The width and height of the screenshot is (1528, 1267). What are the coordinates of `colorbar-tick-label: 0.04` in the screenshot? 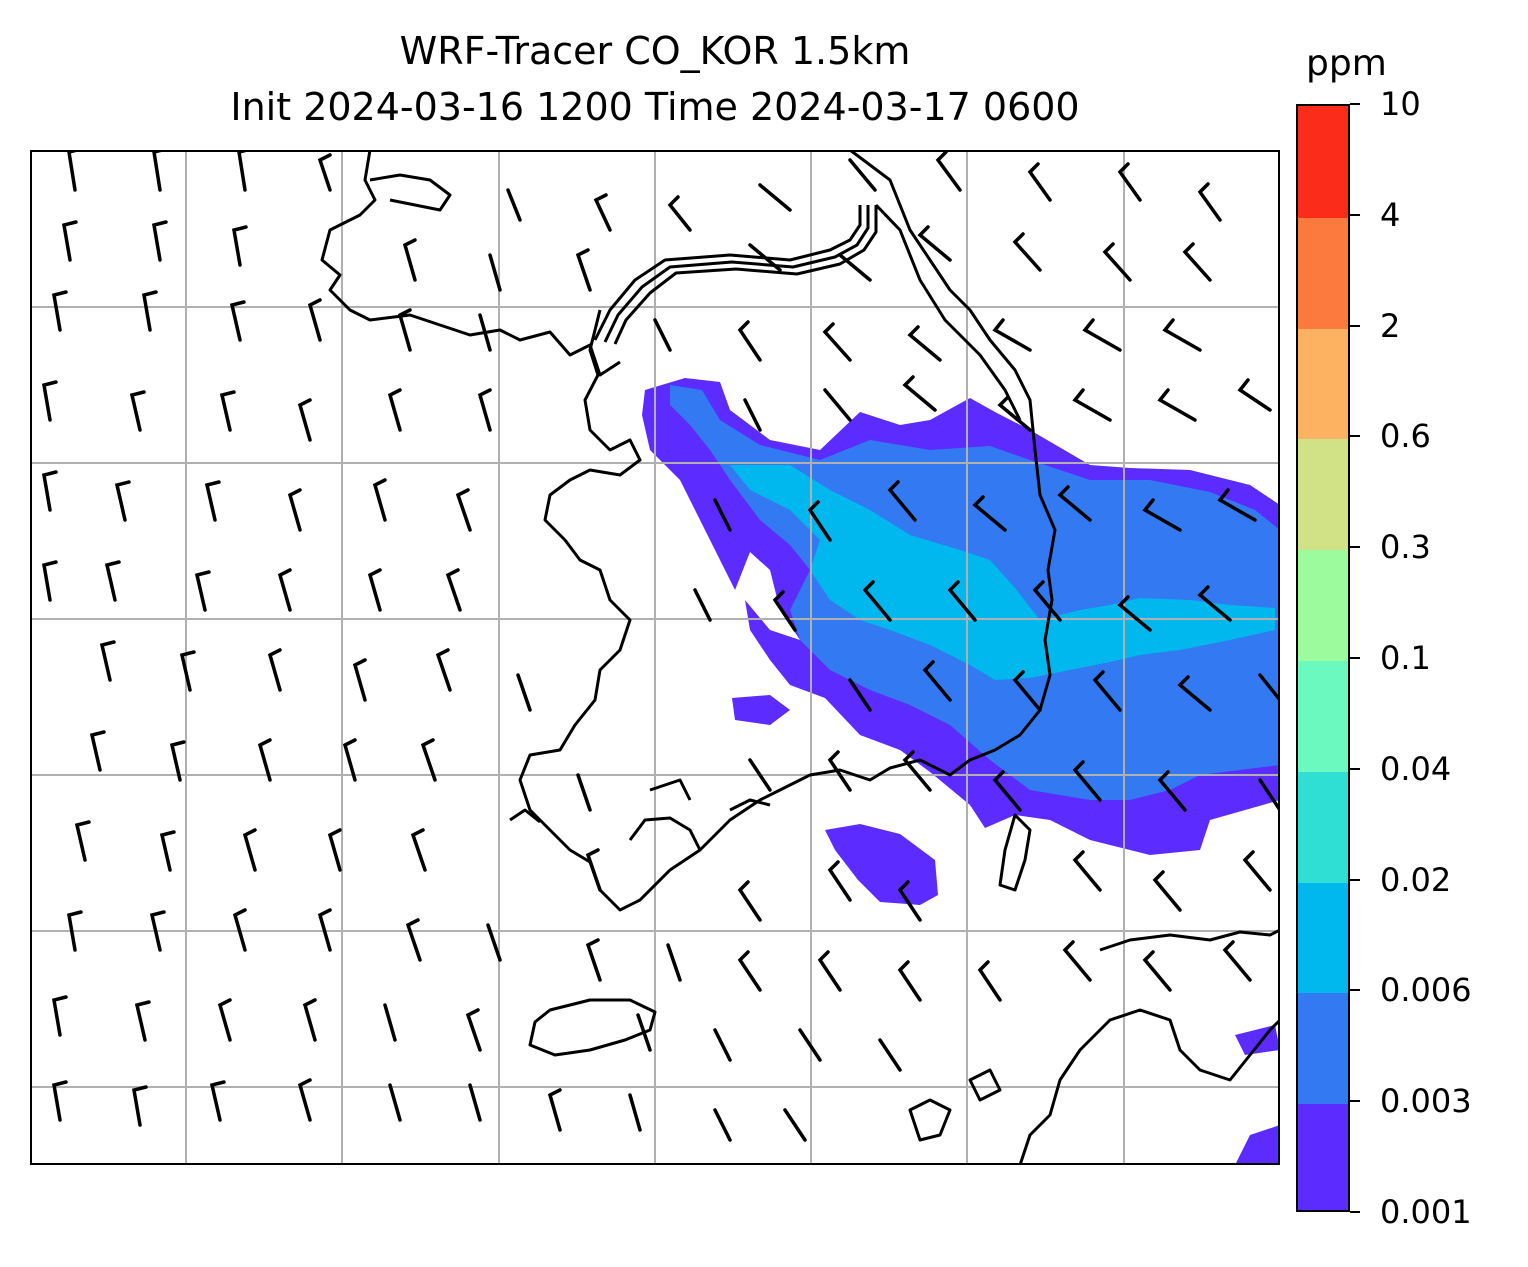 It's located at (1416, 768).